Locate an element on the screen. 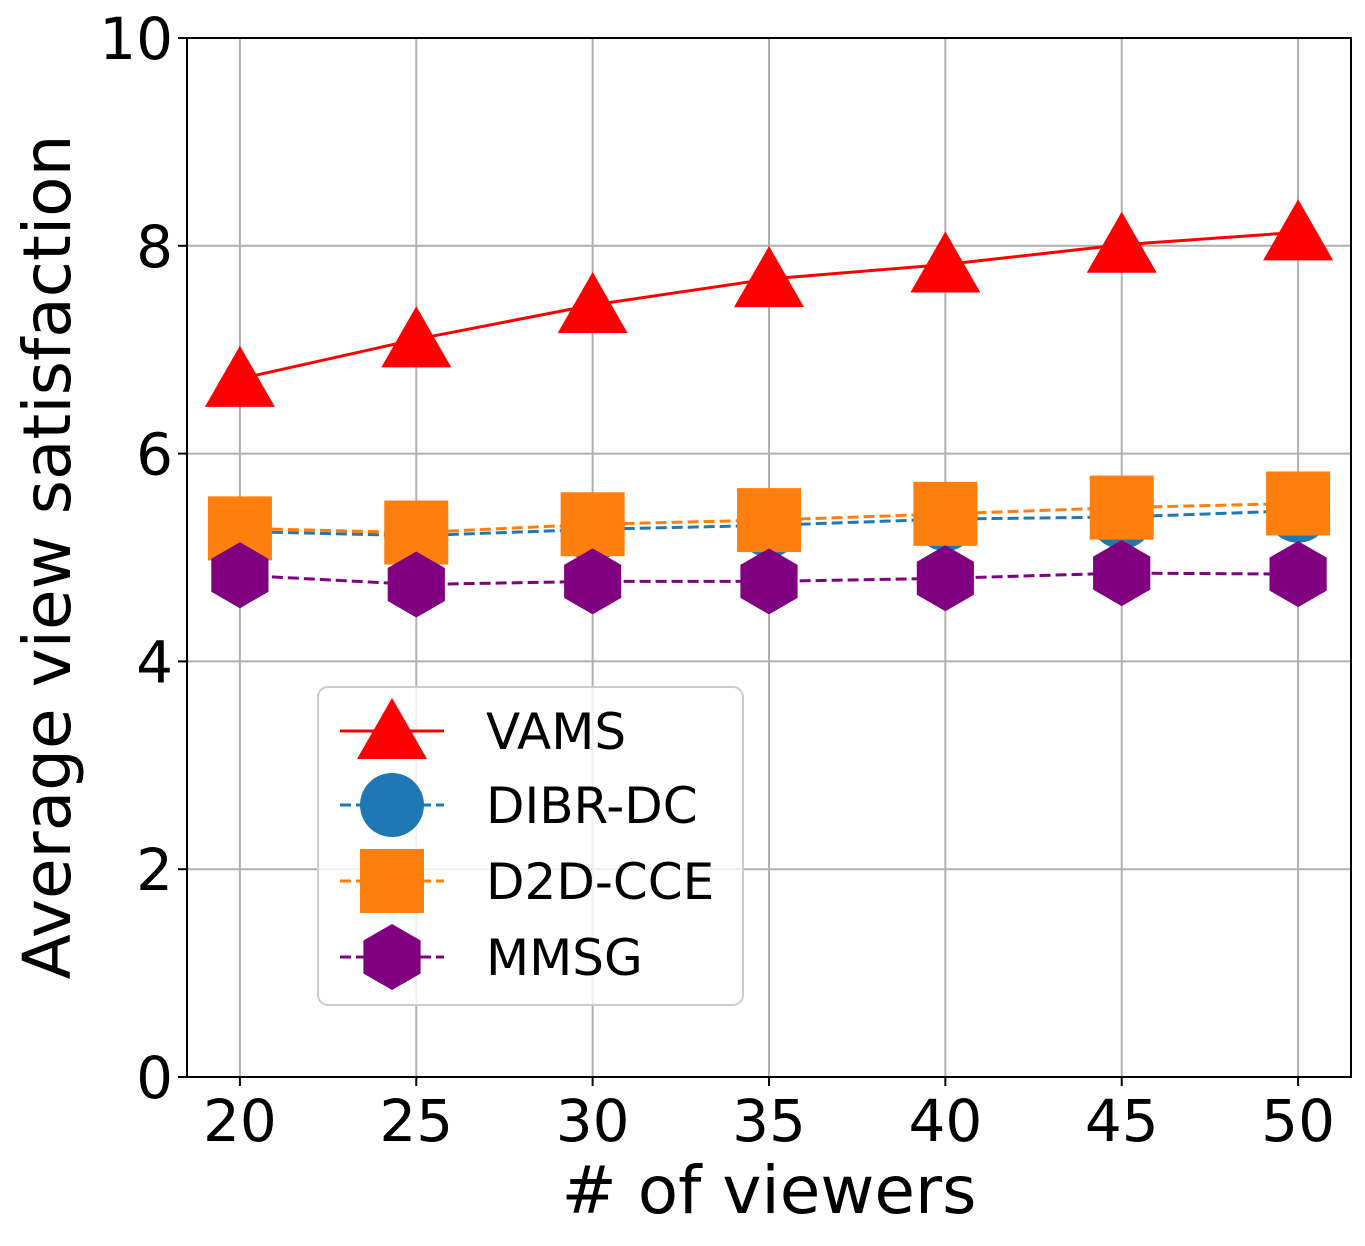 This screenshot has height=1246, width=1365. legend-label: VAMS is located at coordinates (556, 732).